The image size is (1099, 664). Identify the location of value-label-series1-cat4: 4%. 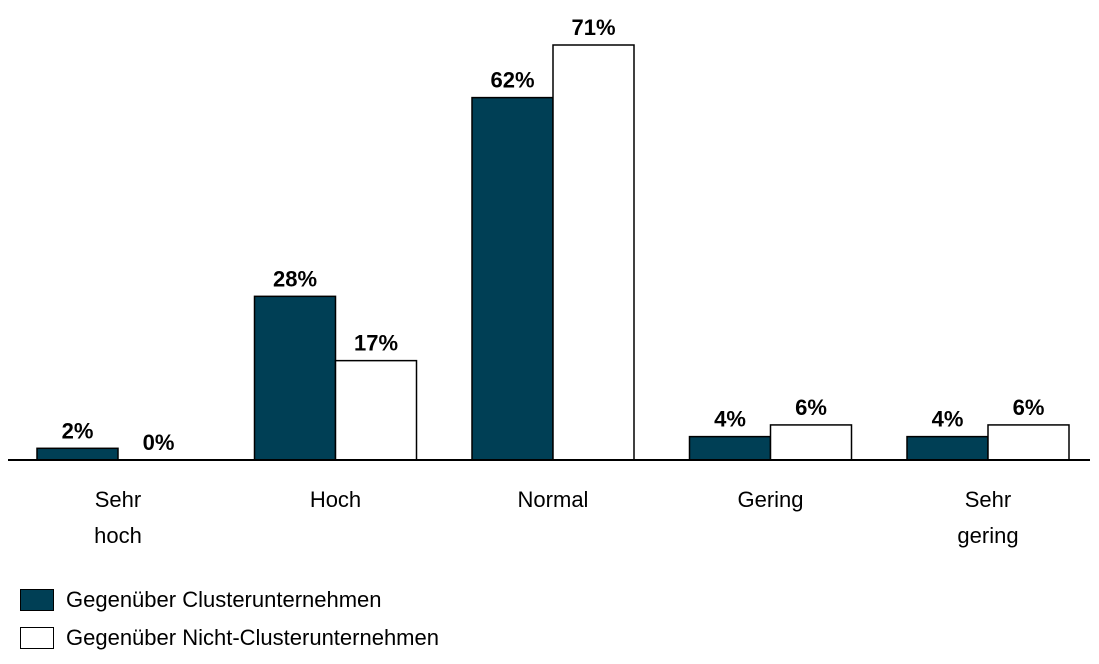
(730, 419).